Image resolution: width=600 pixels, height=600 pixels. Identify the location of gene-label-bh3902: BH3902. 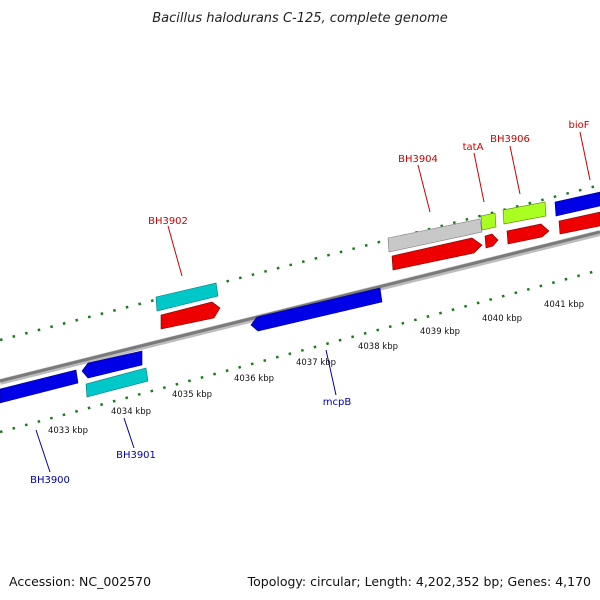
(168, 221).